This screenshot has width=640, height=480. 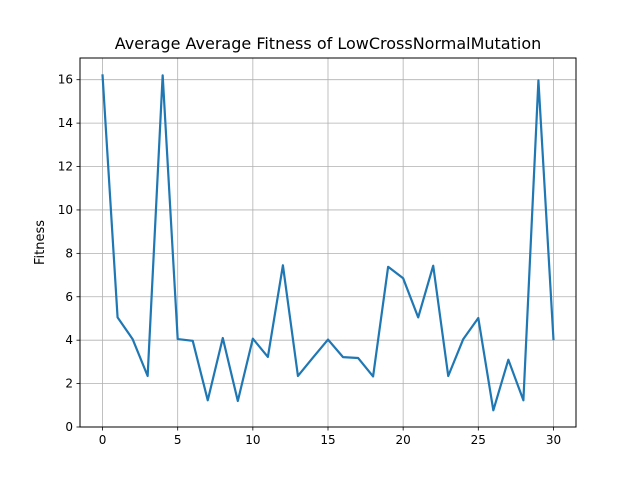 I want to click on y-tick-label: 10, so click(x=65, y=210).